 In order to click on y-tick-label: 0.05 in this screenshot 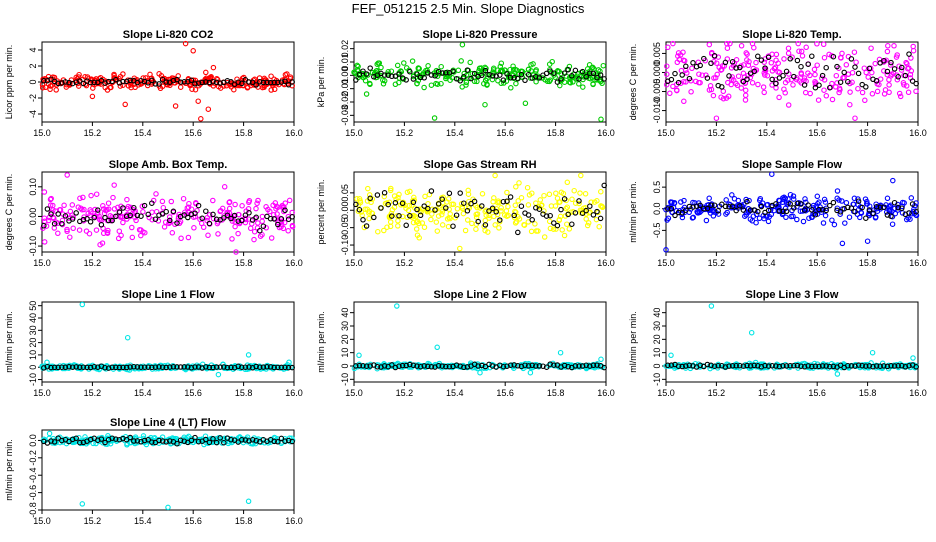, I will do `click(345, 193)`.